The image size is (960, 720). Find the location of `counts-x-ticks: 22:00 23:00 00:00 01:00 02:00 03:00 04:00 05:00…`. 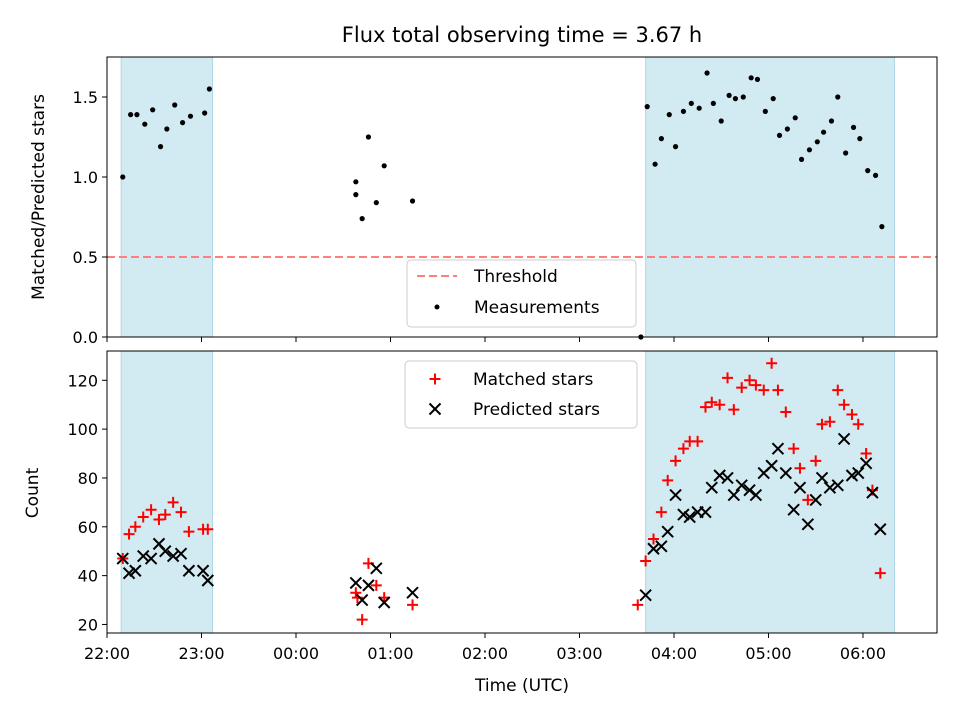

counts-x-ticks: 22:00 23:00 00:00 01:00 02:00 03:00 04:00 05:00… is located at coordinates (485, 648).